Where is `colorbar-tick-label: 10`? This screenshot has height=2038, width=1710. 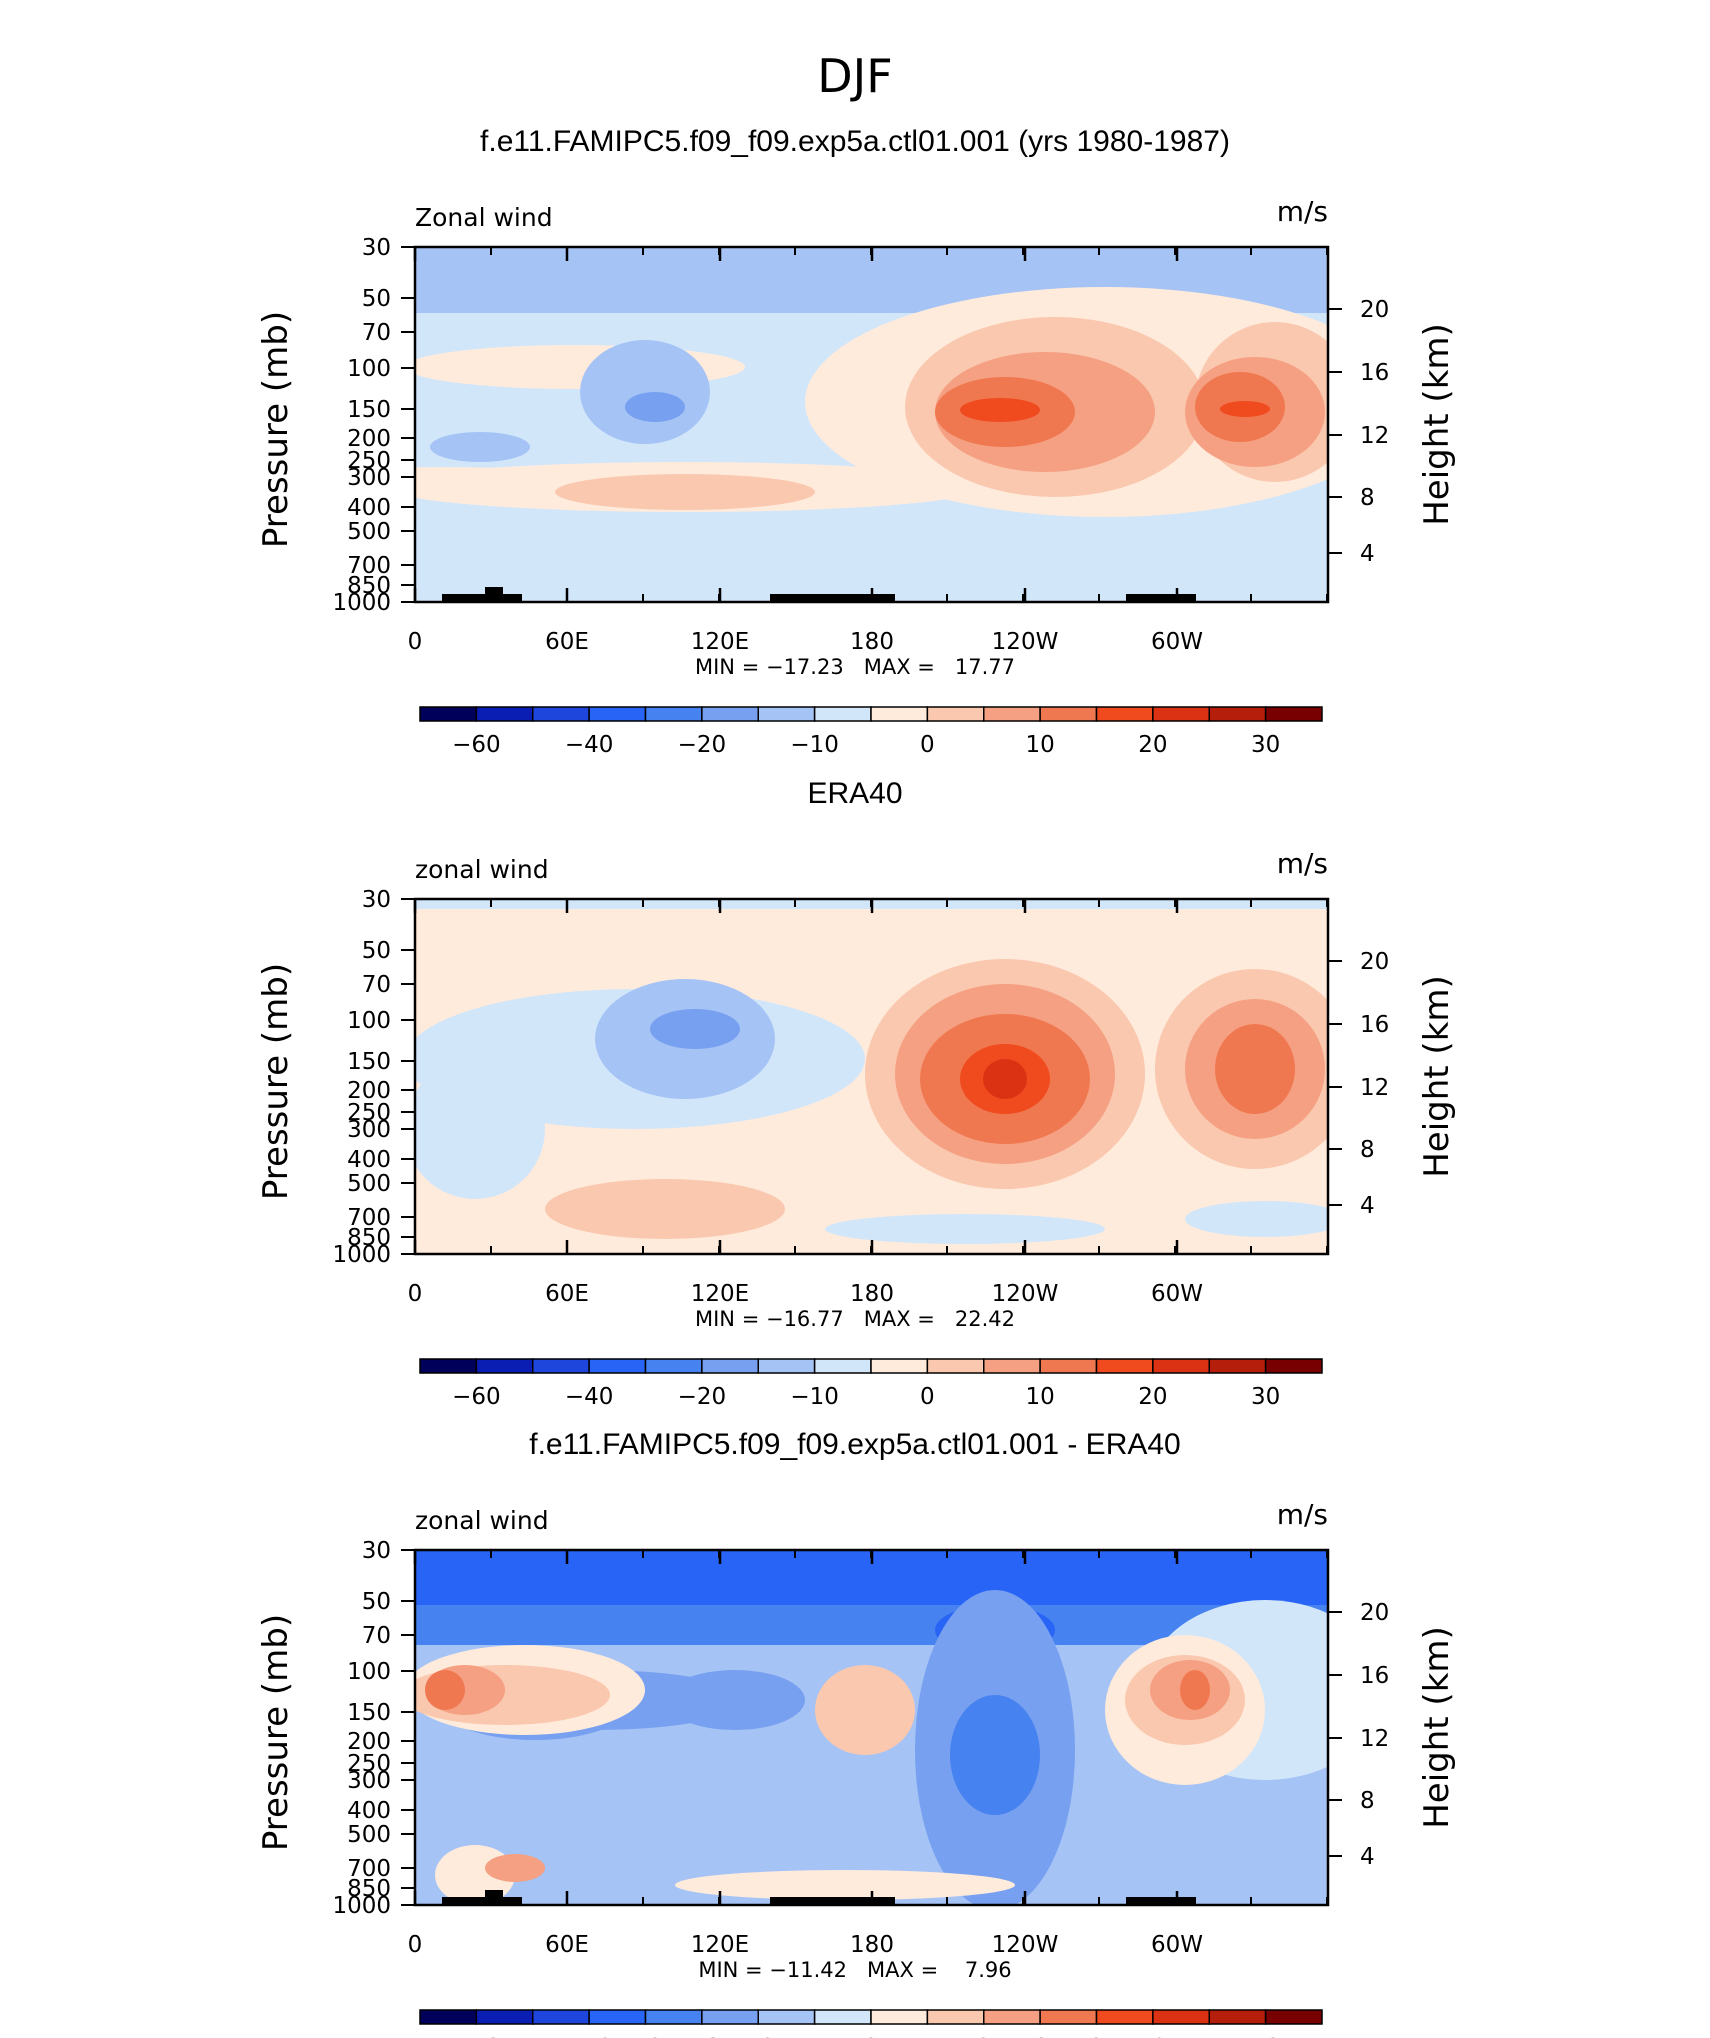 colorbar-tick-label: 10 is located at coordinates (1039, 1397).